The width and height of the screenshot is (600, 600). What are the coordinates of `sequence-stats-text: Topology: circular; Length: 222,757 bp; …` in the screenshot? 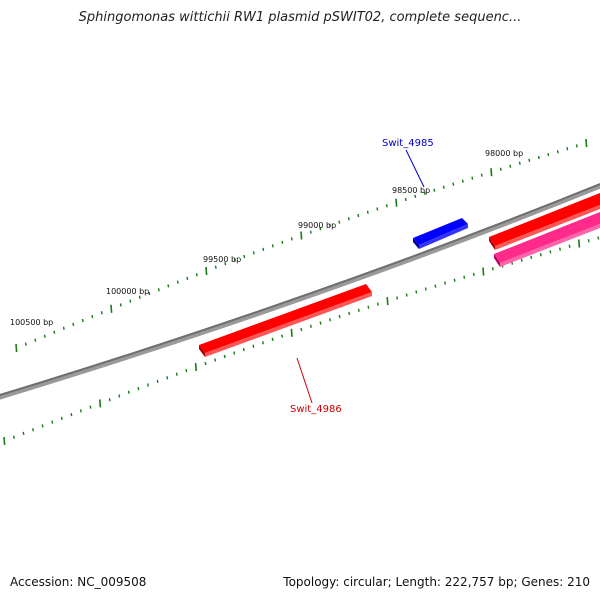 It's located at (436, 582).